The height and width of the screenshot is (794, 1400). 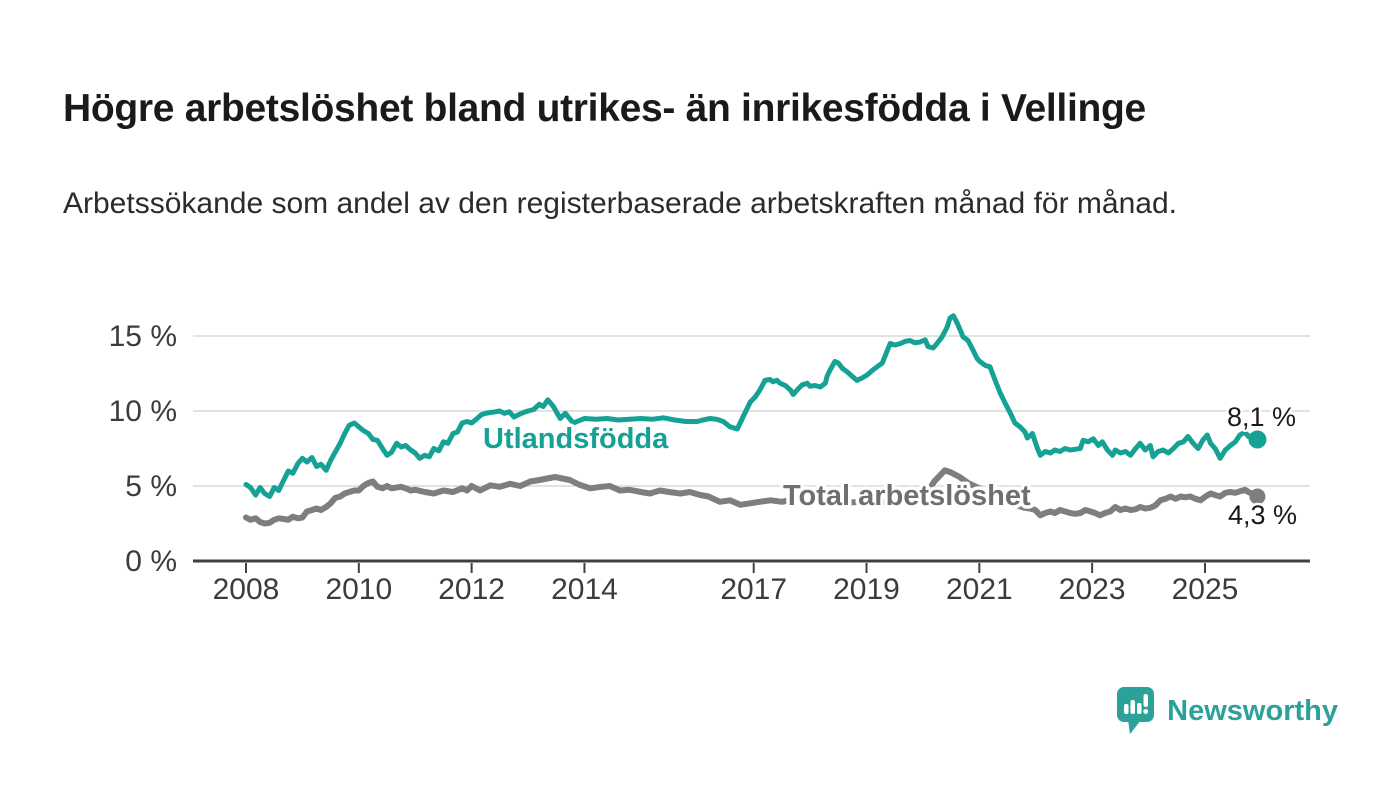 I want to click on end-value-label-total-arbetsloshet: 4,3 %, so click(x=1262, y=515).